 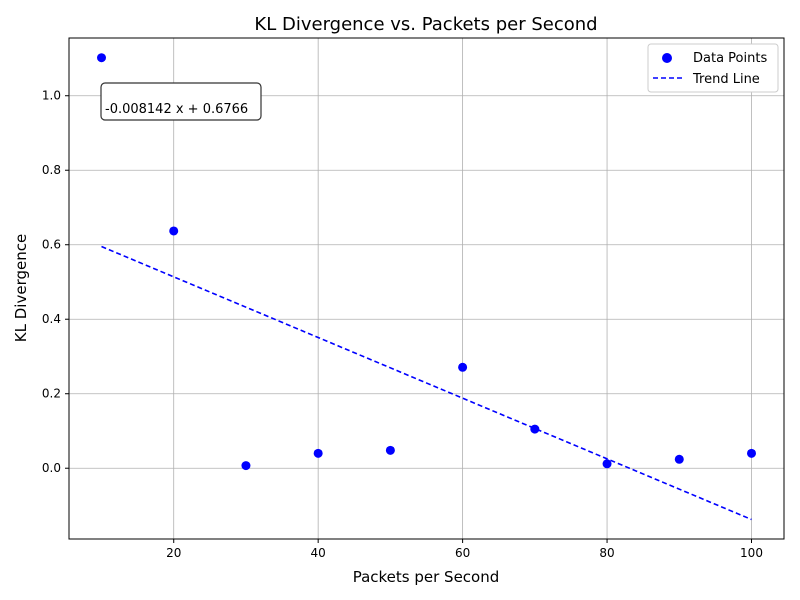 I want to click on y-tick-label: 0.8, so click(x=51, y=170).